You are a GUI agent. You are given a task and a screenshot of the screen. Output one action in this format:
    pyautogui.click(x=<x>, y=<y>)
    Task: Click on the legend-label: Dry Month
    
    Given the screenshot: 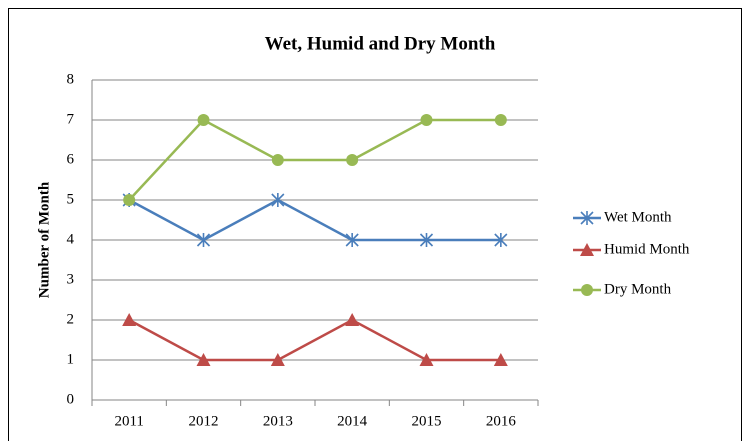 What is the action you would take?
    pyautogui.click(x=638, y=289)
    